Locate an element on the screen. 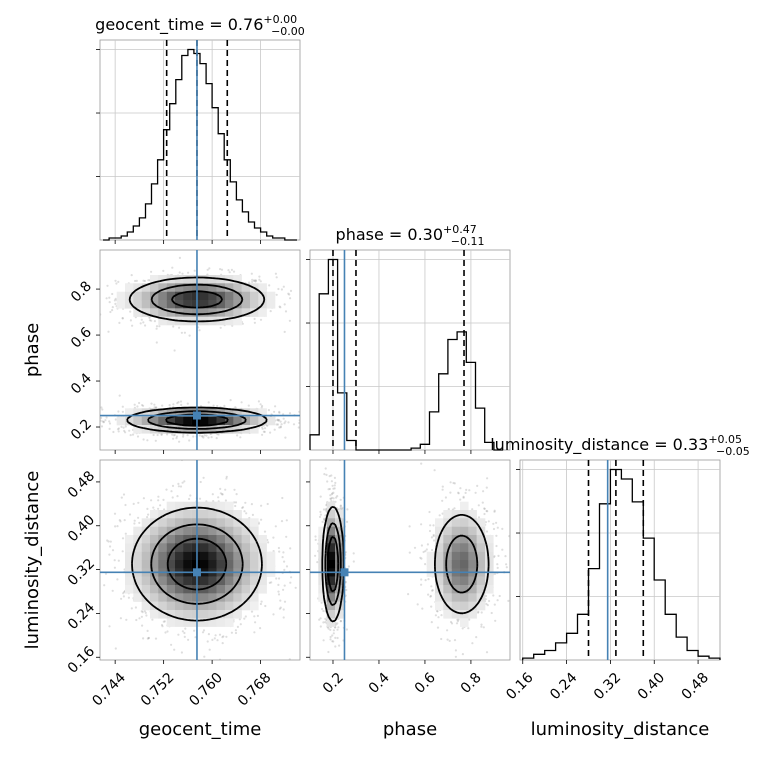 The width and height of the screenshot is (760, 760). title-main: geocent_time = 0.76 is located at coordinates (179, 25).